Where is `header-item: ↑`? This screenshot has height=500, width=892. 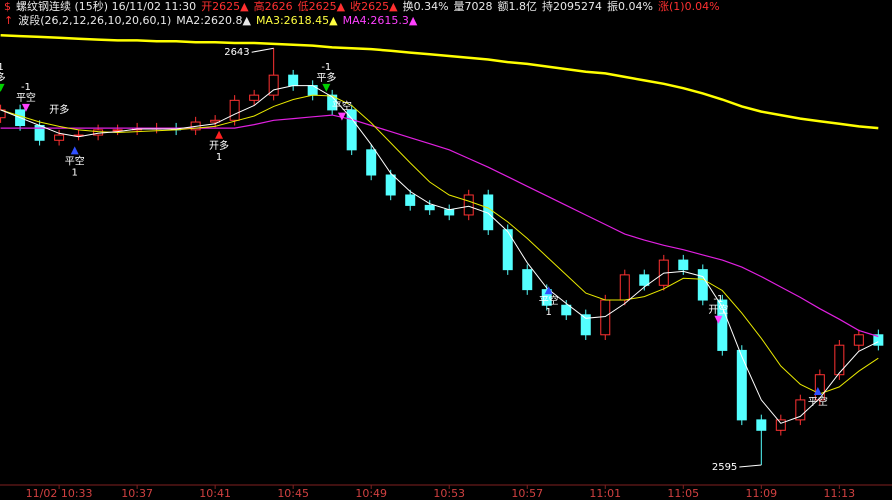 header-item: ↑ is located at coordinates (9, 20).